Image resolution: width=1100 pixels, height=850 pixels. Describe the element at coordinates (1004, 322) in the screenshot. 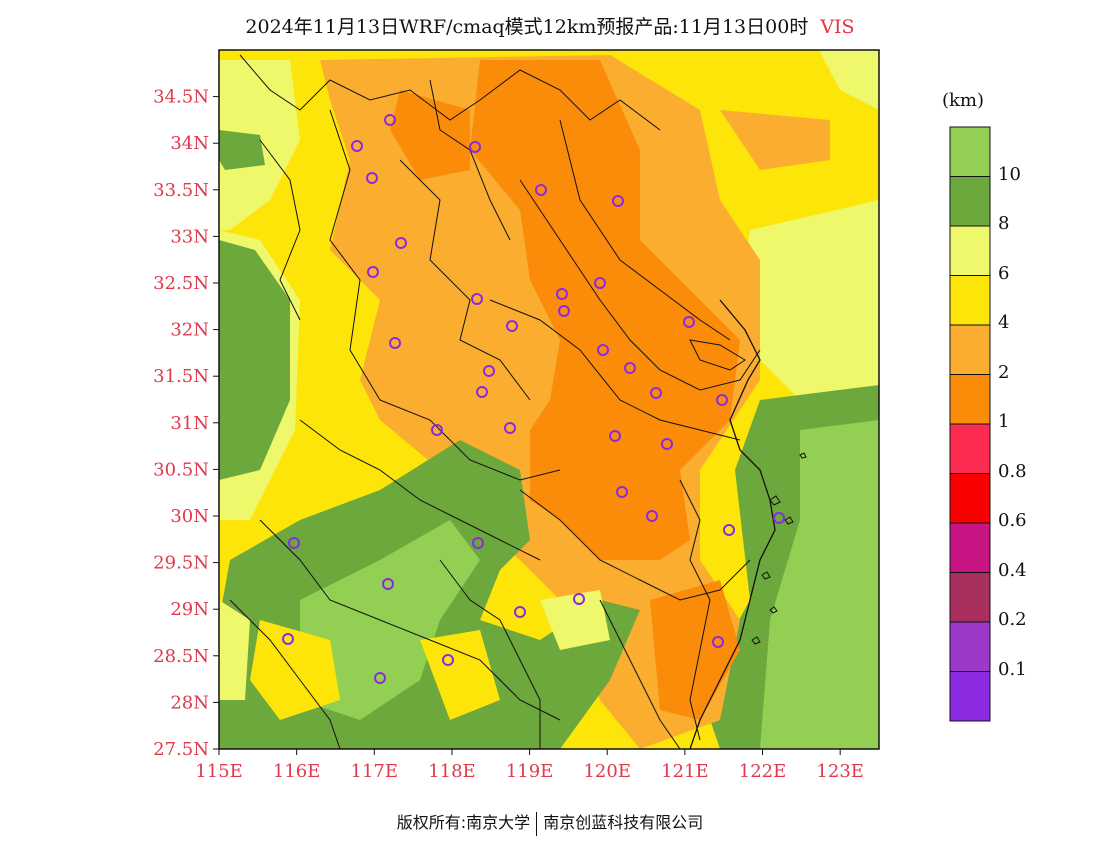

I see `colorbar-label: 4` at that location.